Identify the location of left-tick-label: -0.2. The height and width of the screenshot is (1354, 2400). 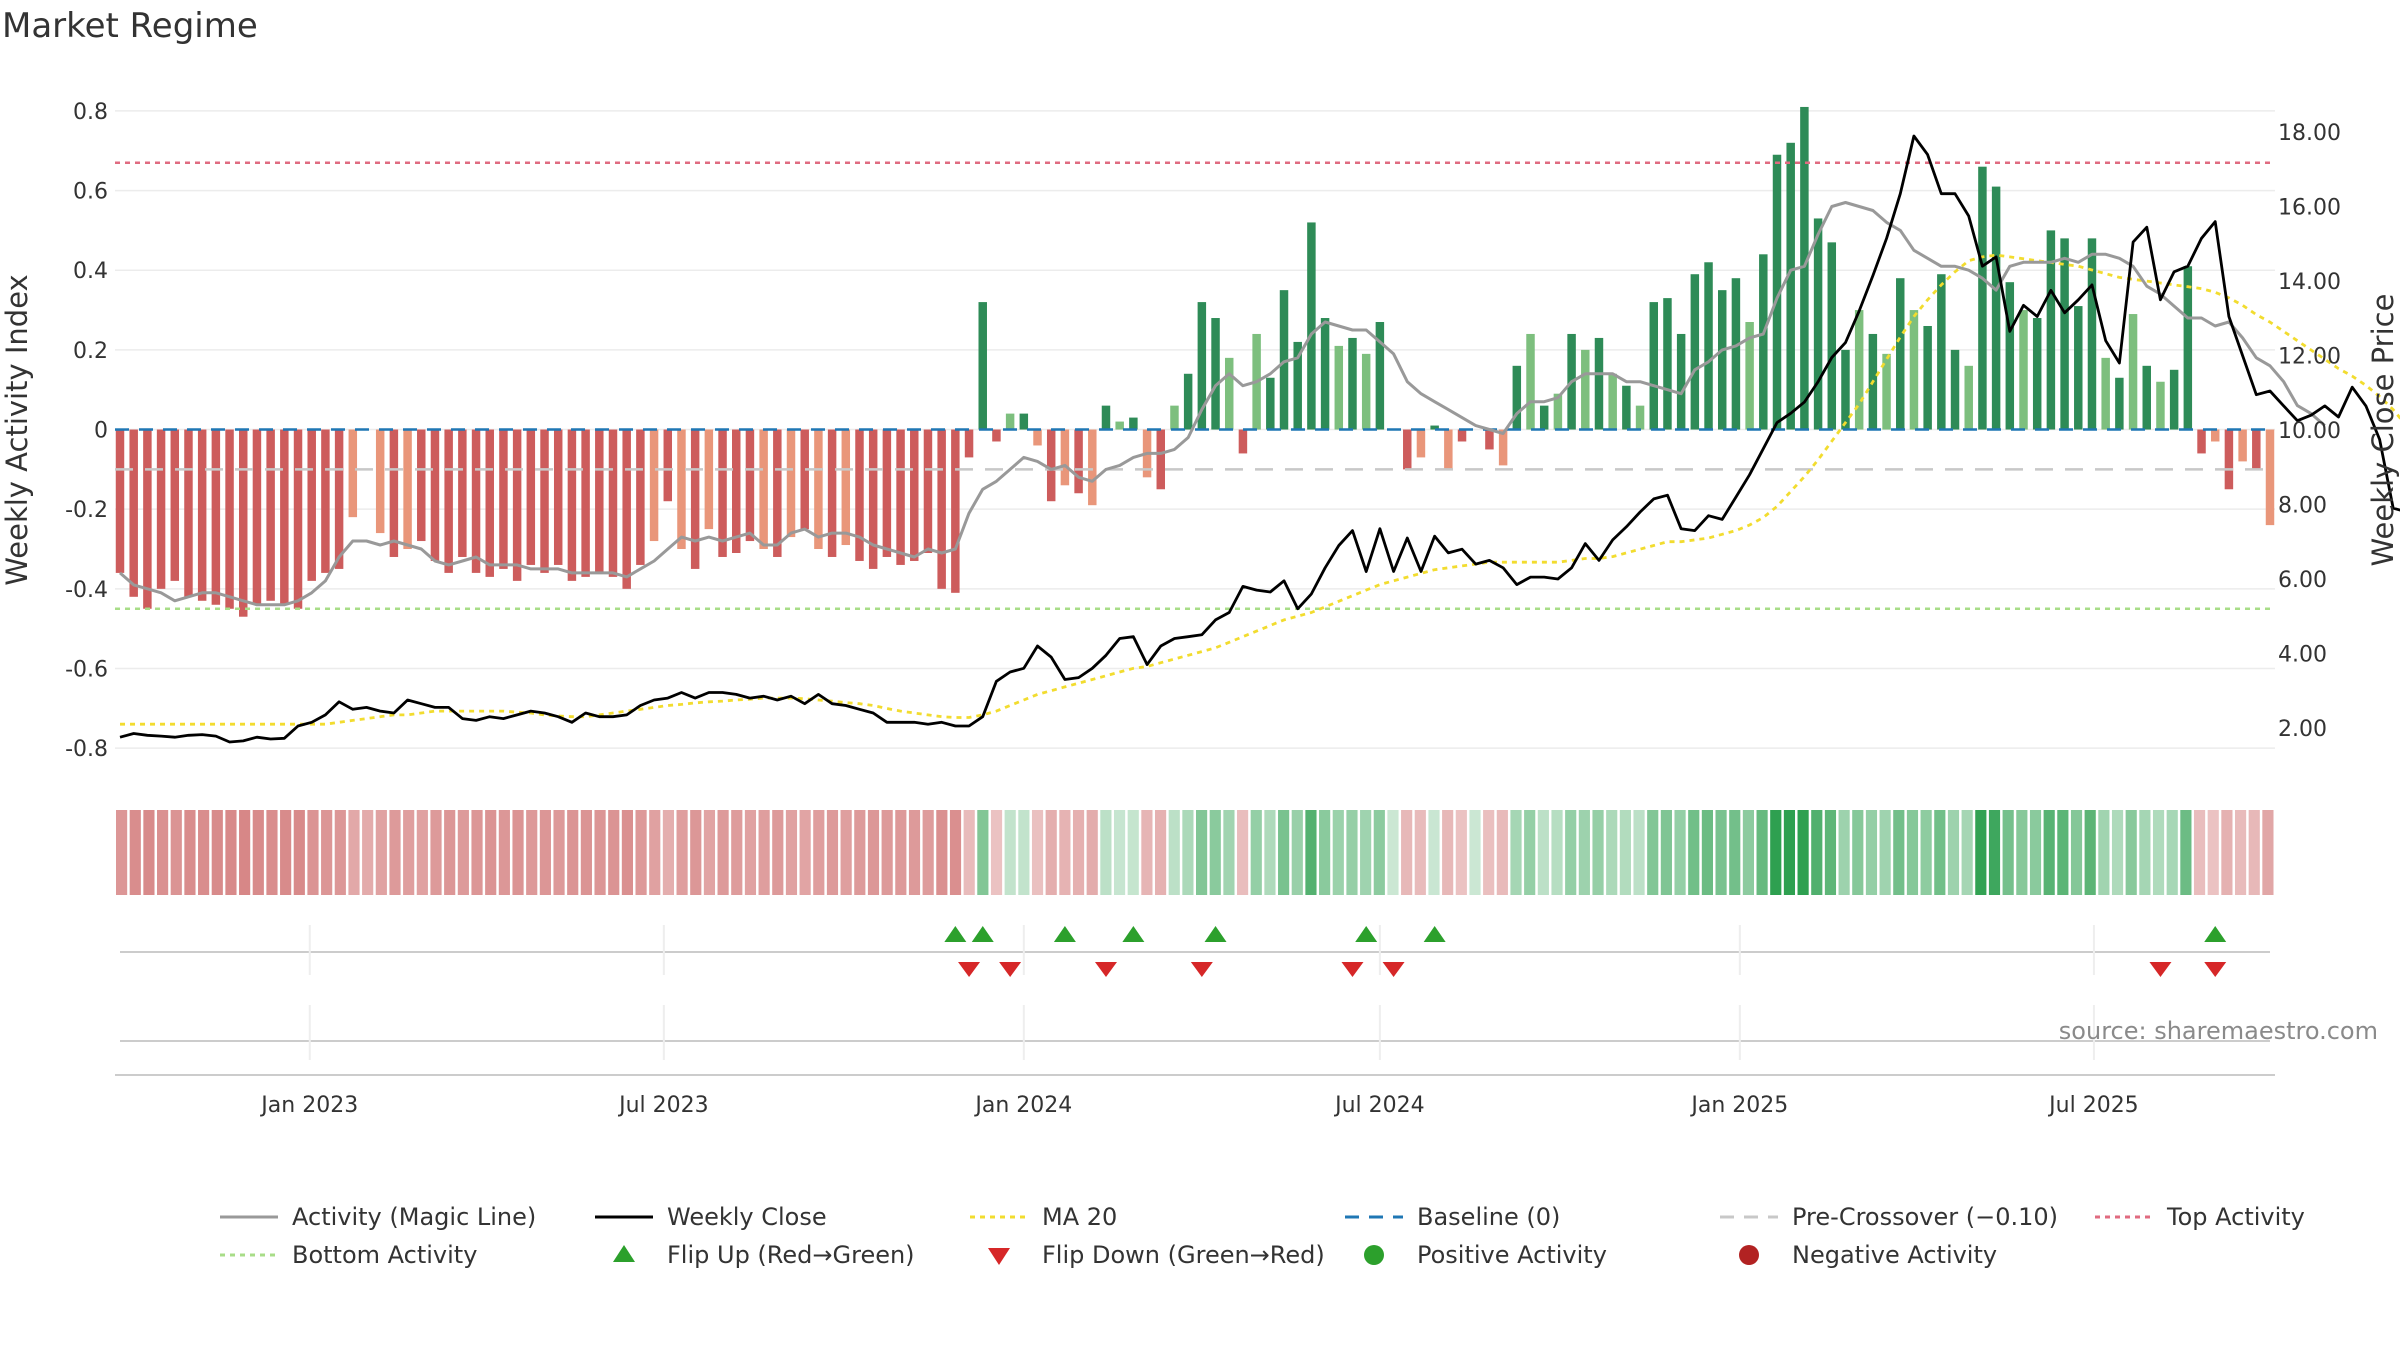
(86, 510).